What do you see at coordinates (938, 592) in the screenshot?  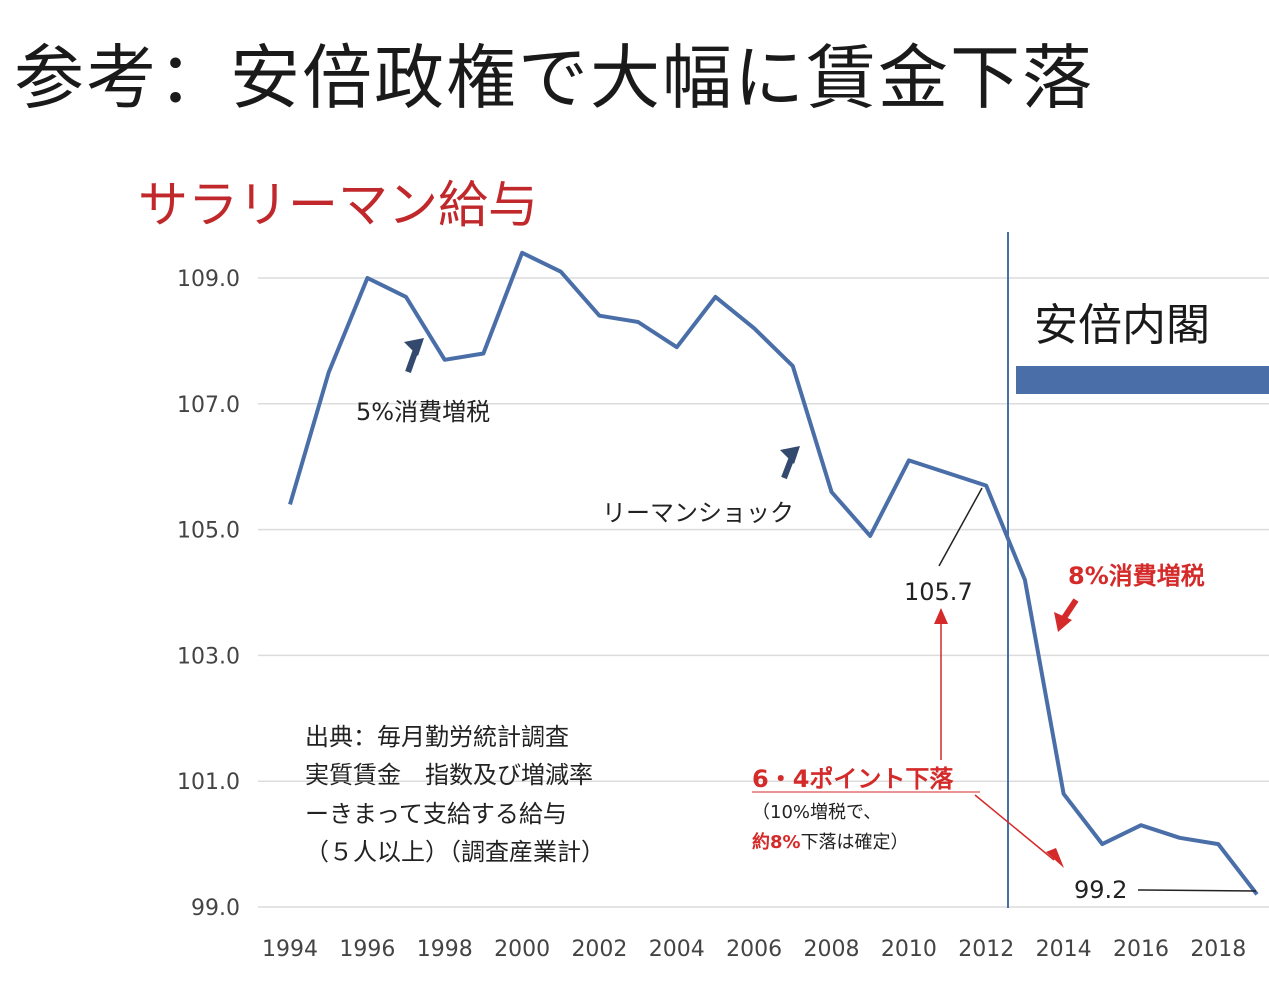 I see `value-label-2012: 105.7` at bounding box center [938, 592].